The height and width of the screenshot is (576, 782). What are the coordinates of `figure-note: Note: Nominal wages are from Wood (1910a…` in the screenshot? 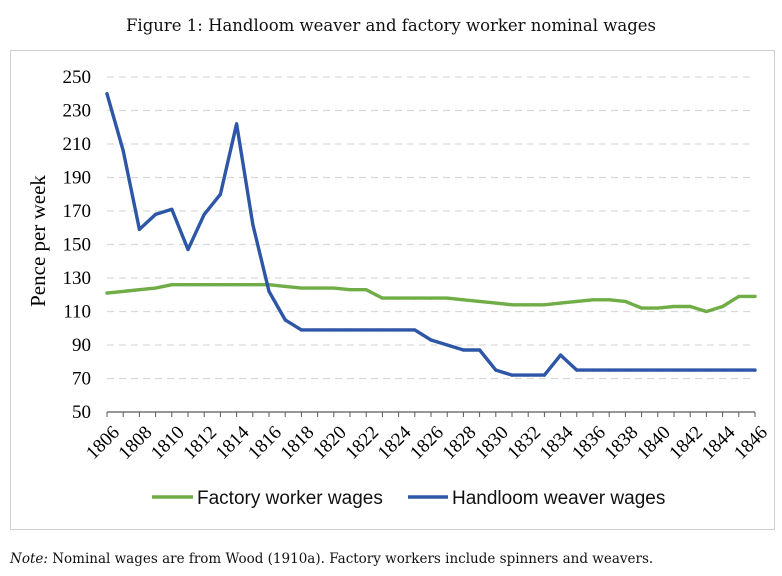 It's located at (331, 559).